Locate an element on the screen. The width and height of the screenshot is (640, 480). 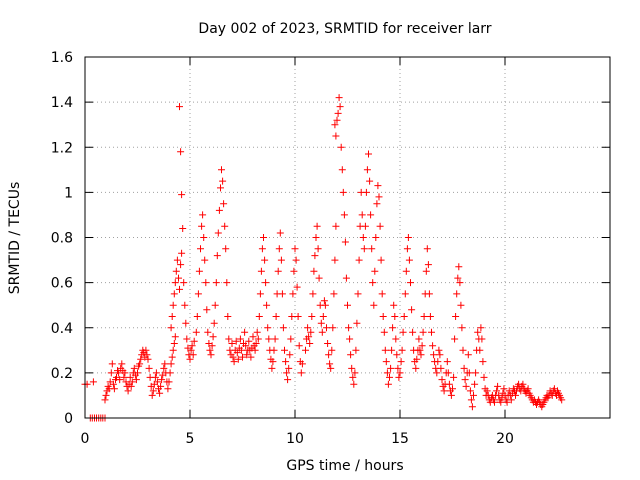
y-tick-label: 0.4 is located at coordinates (62, 329).